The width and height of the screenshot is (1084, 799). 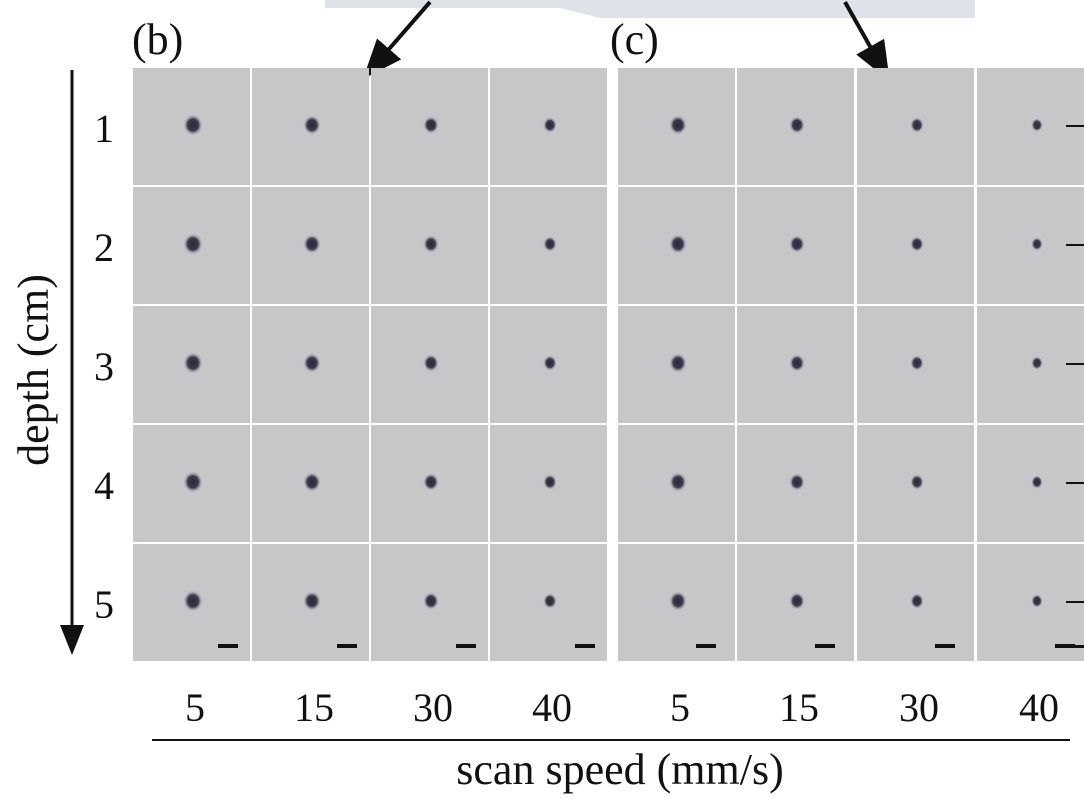 I want to click on y-axis-label: depth (cm), so click(x=33, y=370).